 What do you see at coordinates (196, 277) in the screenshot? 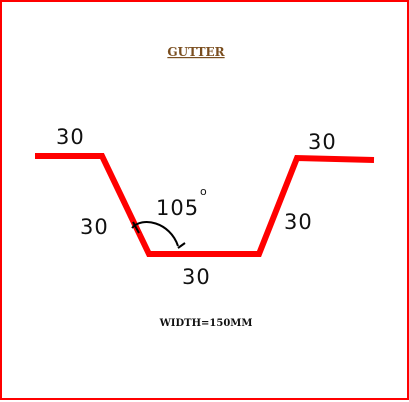
I see `dimension-bottom: 30` at bounding box center [196, 277].